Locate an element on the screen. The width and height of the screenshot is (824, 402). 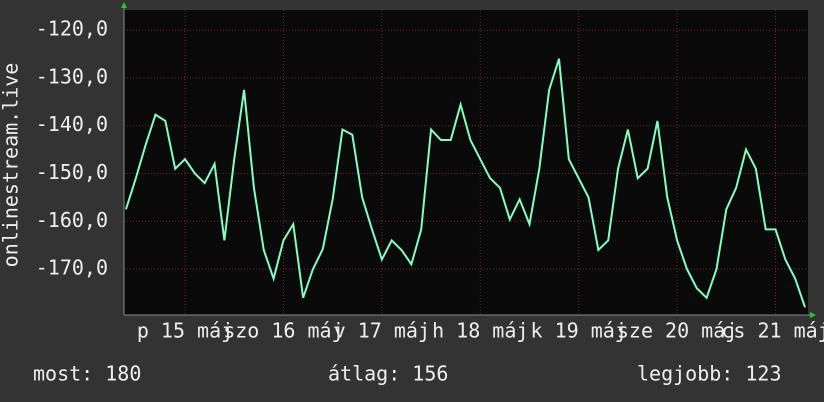
x-tick-label: cs 21 máj is located at coordinates (772, 331).